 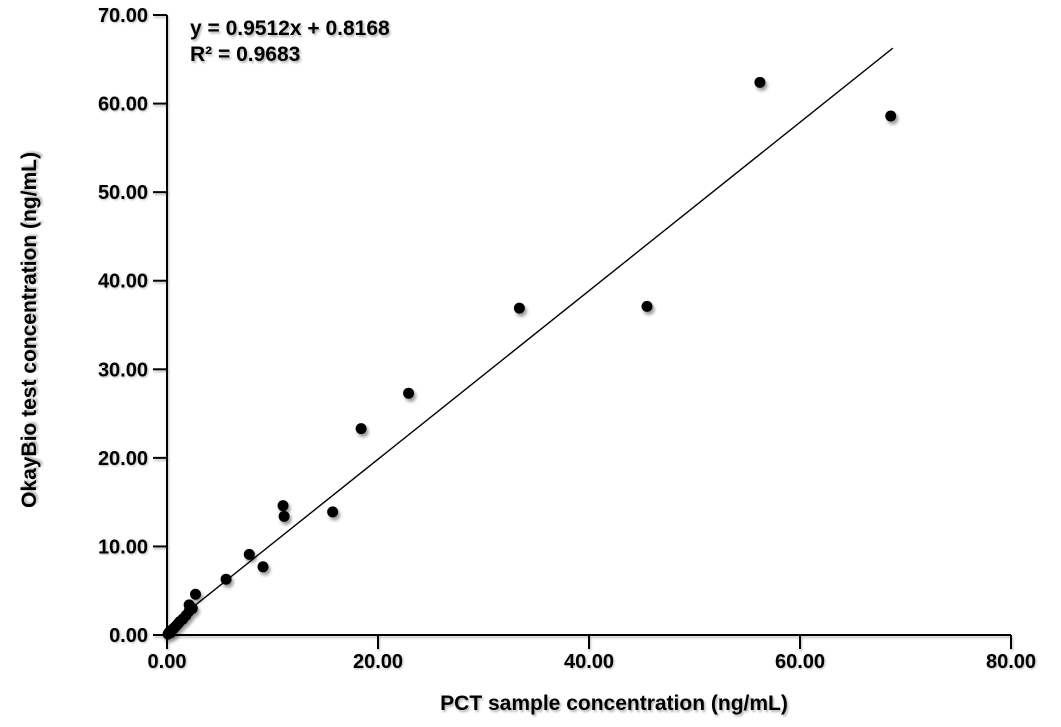 What do you see at coordinates (800, 662) in the screenshot?
I see `x-tick-label: 60.00` at bounding box center [800, 662].